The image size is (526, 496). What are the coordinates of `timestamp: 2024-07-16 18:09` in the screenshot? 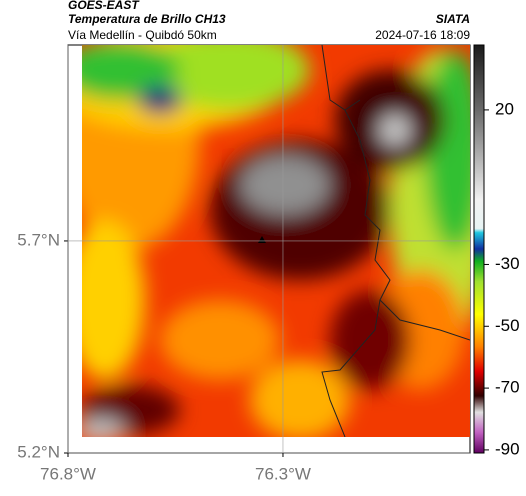 It's located at (422, 35).